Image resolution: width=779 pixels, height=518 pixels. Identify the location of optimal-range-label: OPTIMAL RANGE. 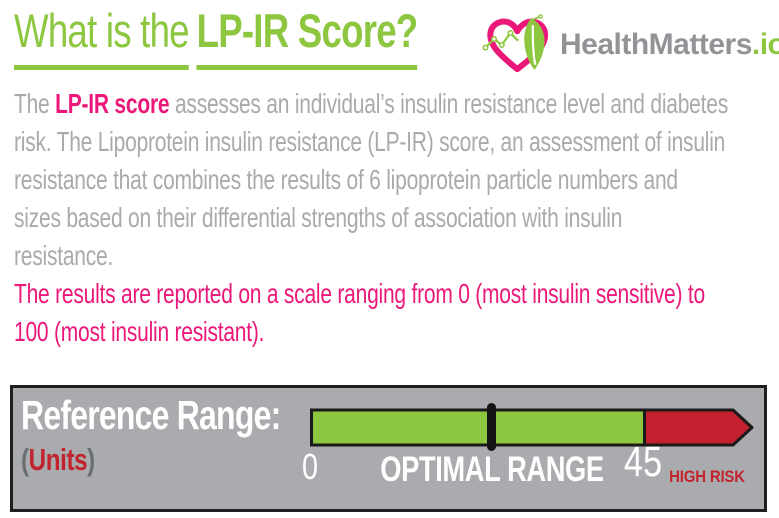
(492, 469).